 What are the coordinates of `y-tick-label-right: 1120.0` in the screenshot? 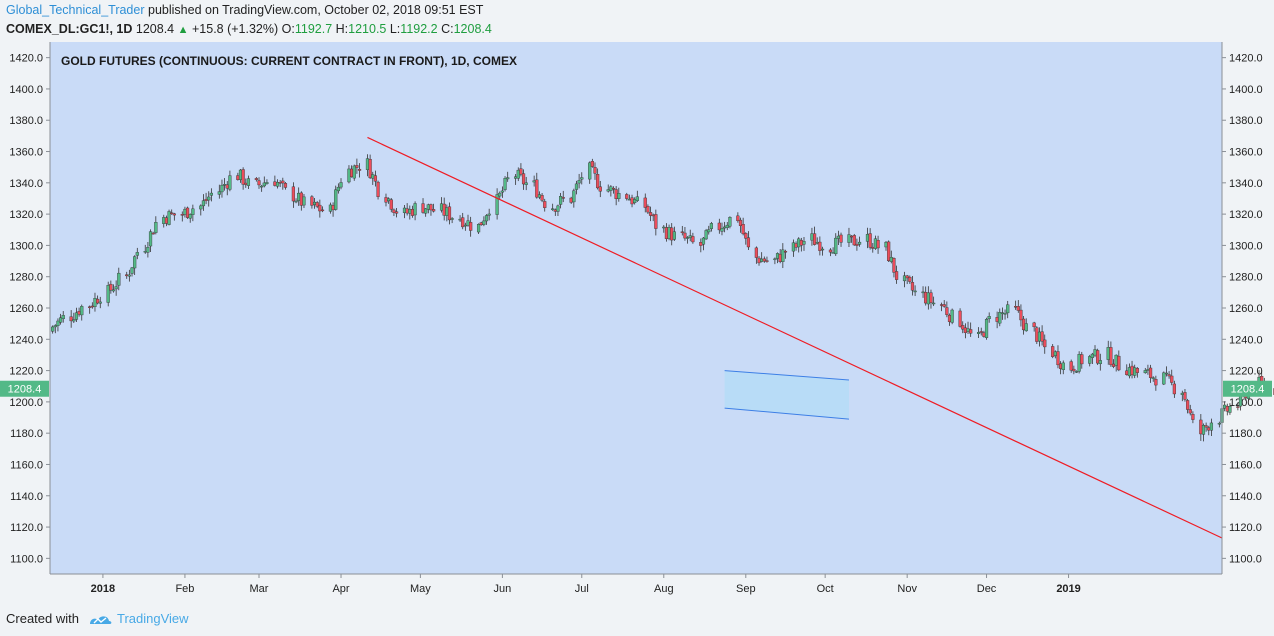 It's located at (1245, 528).